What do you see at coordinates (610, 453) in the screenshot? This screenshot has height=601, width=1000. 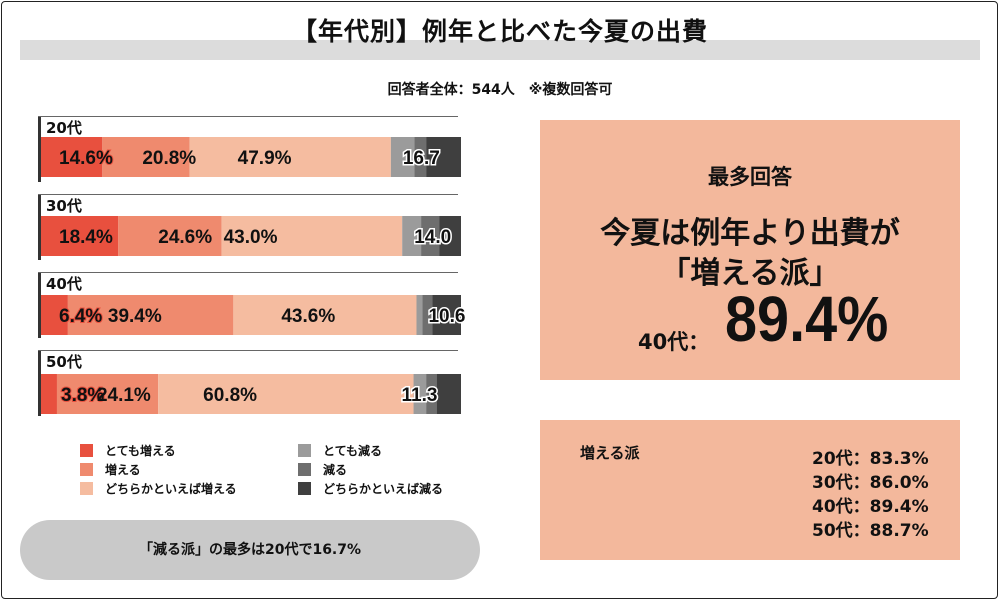 I see `increase-summary-heading: 増える派` at bounding box center [610, 453].